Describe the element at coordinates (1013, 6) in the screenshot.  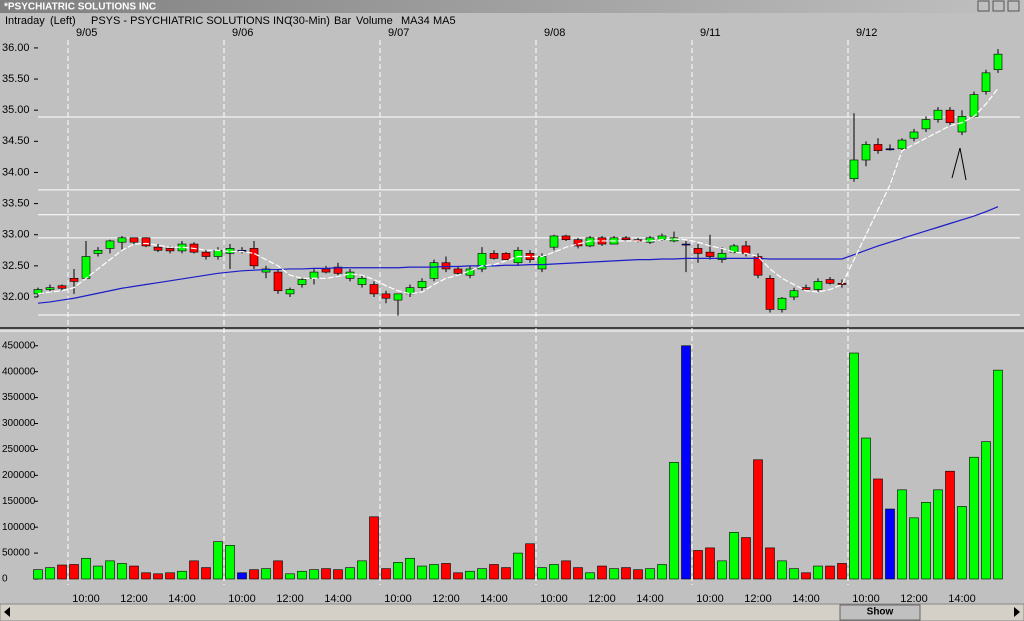
I see `close-button` at that location.